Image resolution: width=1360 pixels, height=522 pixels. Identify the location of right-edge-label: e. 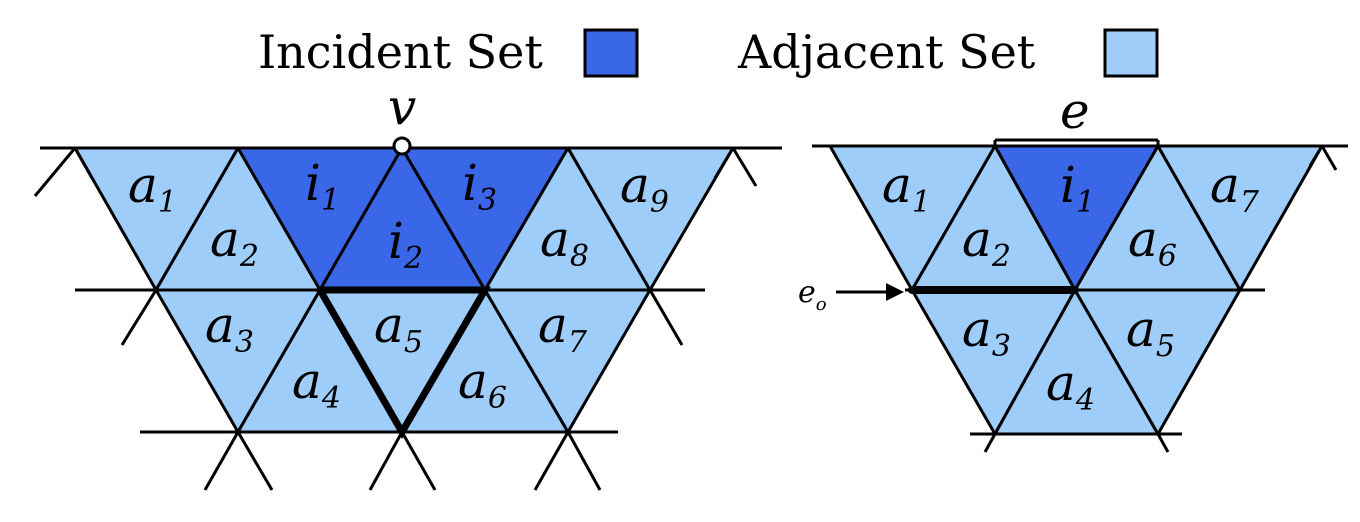
(1075, 111).